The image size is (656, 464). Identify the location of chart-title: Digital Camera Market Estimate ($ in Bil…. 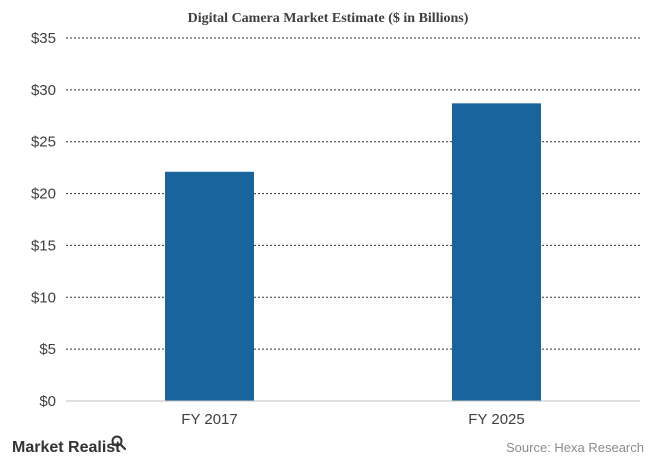
(328, 18).